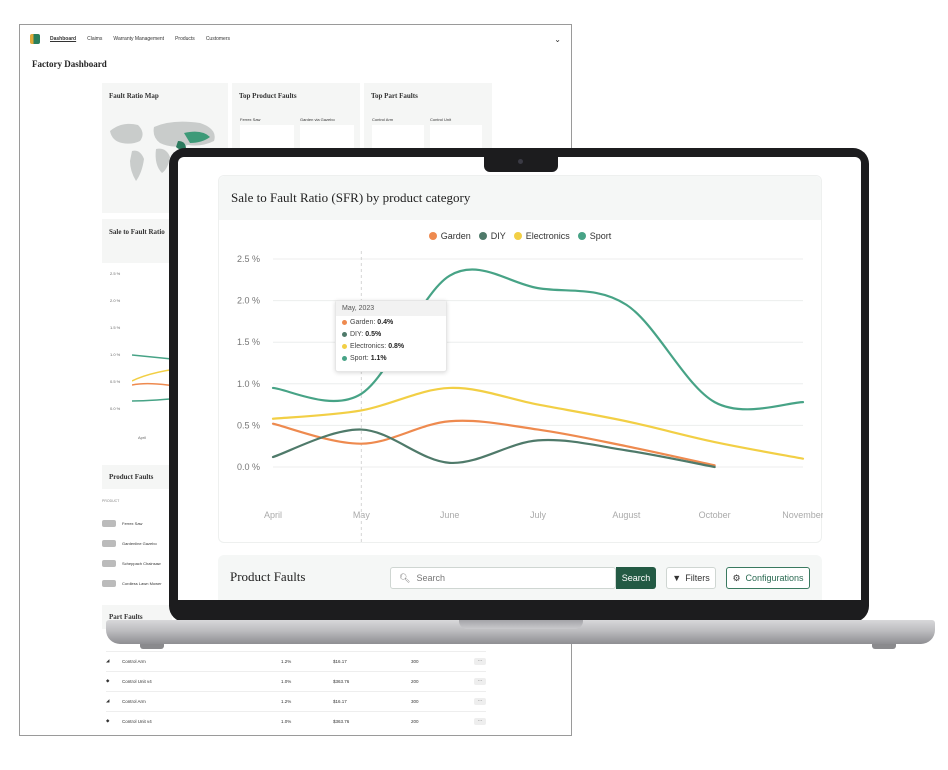  I want to click on tooltip-row-garden: Garden: 0.4%, so click(391, 322).